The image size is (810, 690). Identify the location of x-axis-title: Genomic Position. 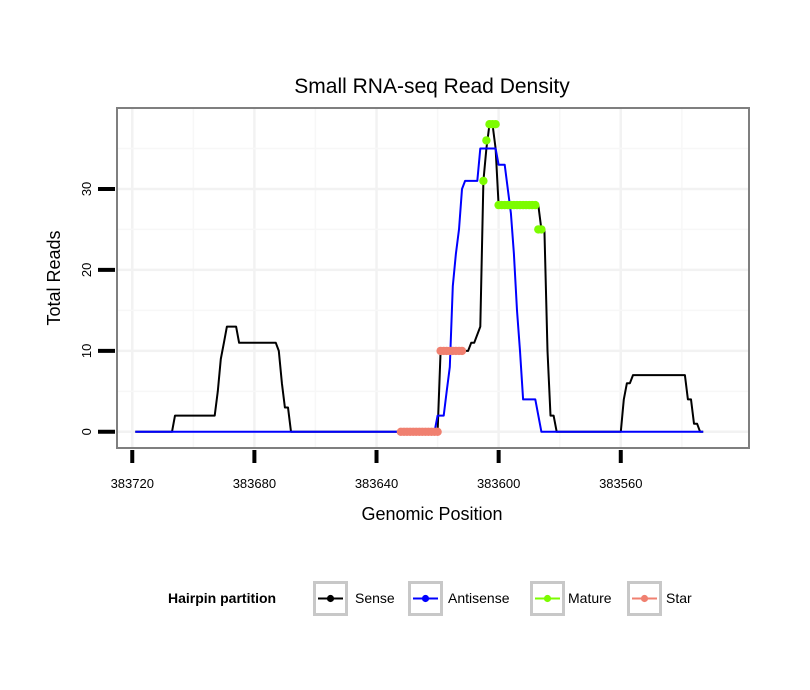
(431, 514).